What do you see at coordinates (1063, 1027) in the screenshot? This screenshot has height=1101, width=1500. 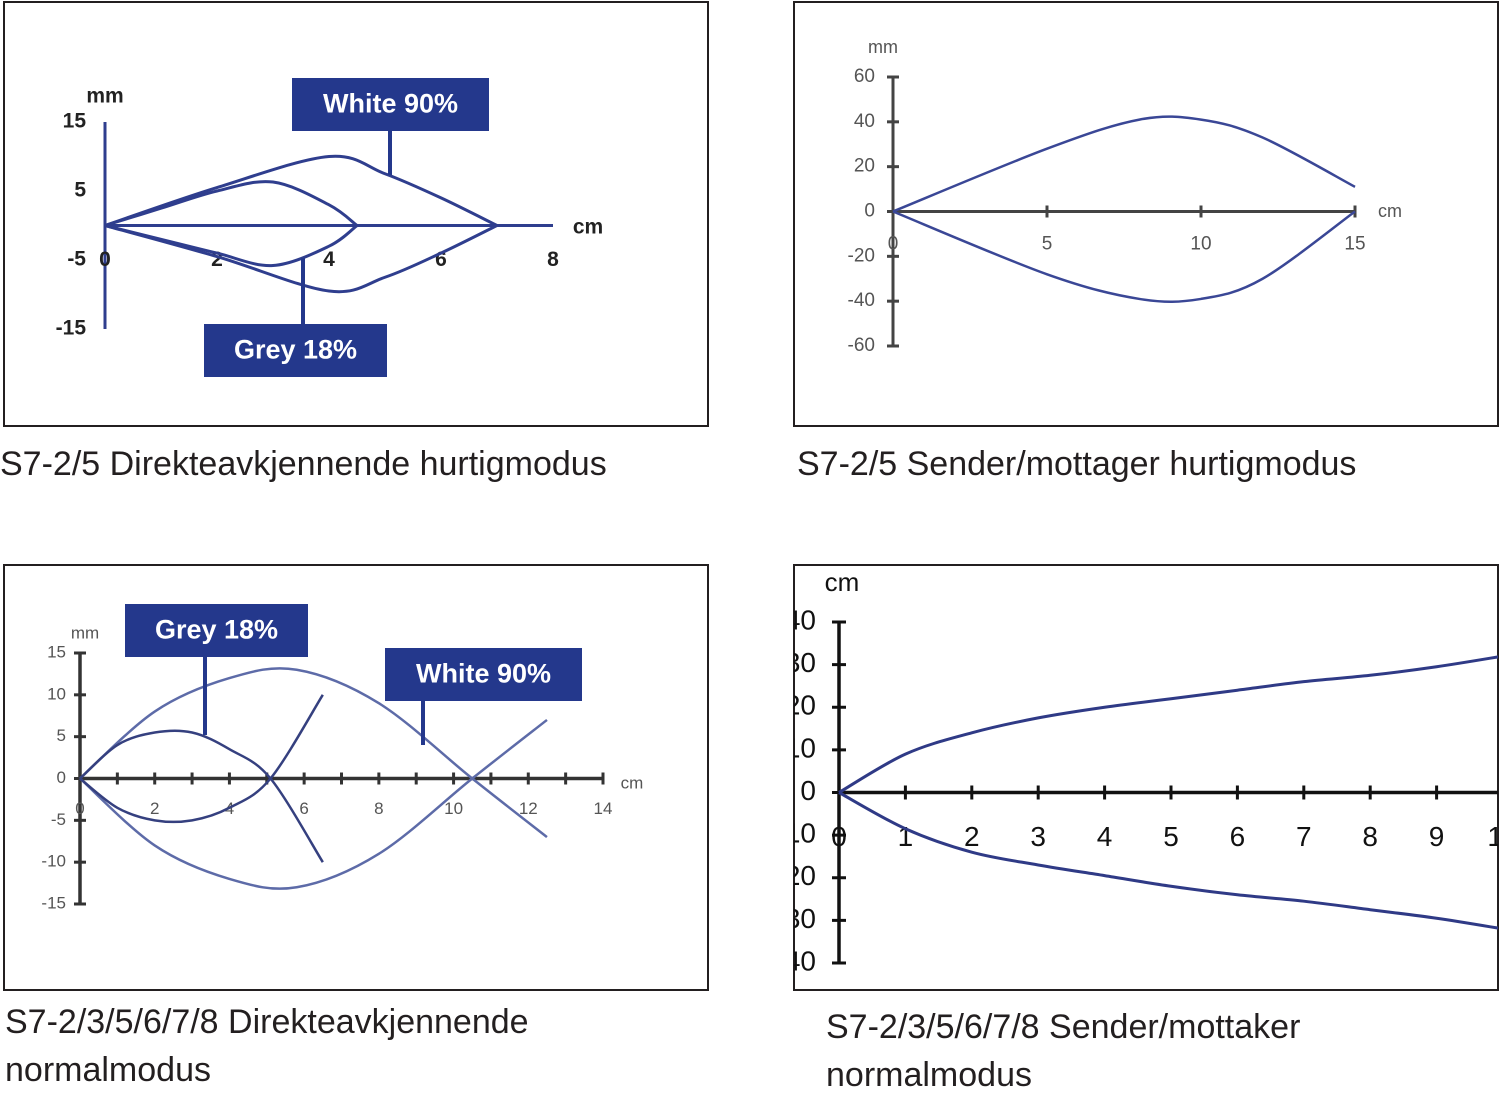 I see `caption: S7-2/3/5/6/7/8 Sender/mottaker` at bounding box center [1063, 1027].